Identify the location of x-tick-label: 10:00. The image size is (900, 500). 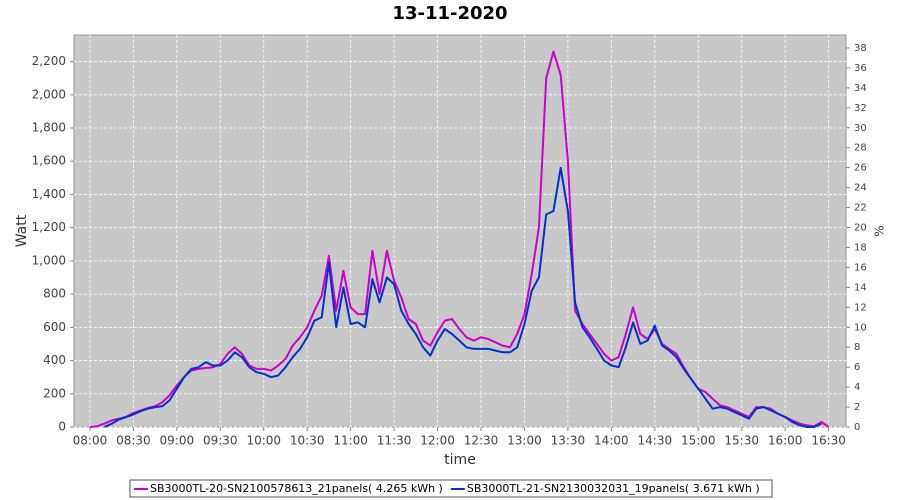
(263, 441).